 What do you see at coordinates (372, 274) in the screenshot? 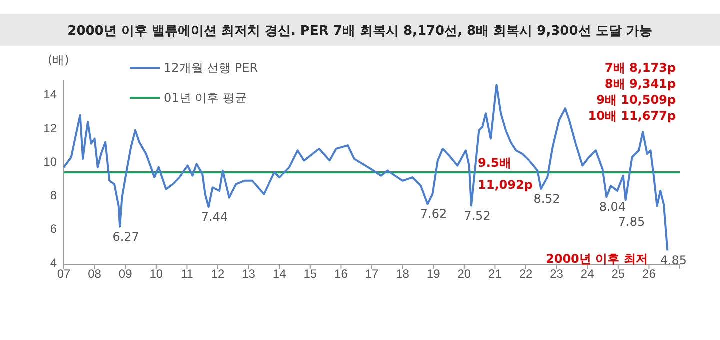
I see `x-tick-label: 17` at bounding box center [372, 274].